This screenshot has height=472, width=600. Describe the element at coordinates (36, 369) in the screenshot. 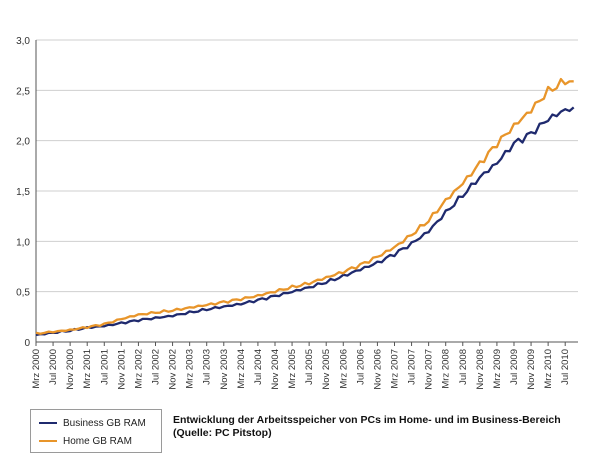

I see `x-tick-label: Mrz 2000` at that location.